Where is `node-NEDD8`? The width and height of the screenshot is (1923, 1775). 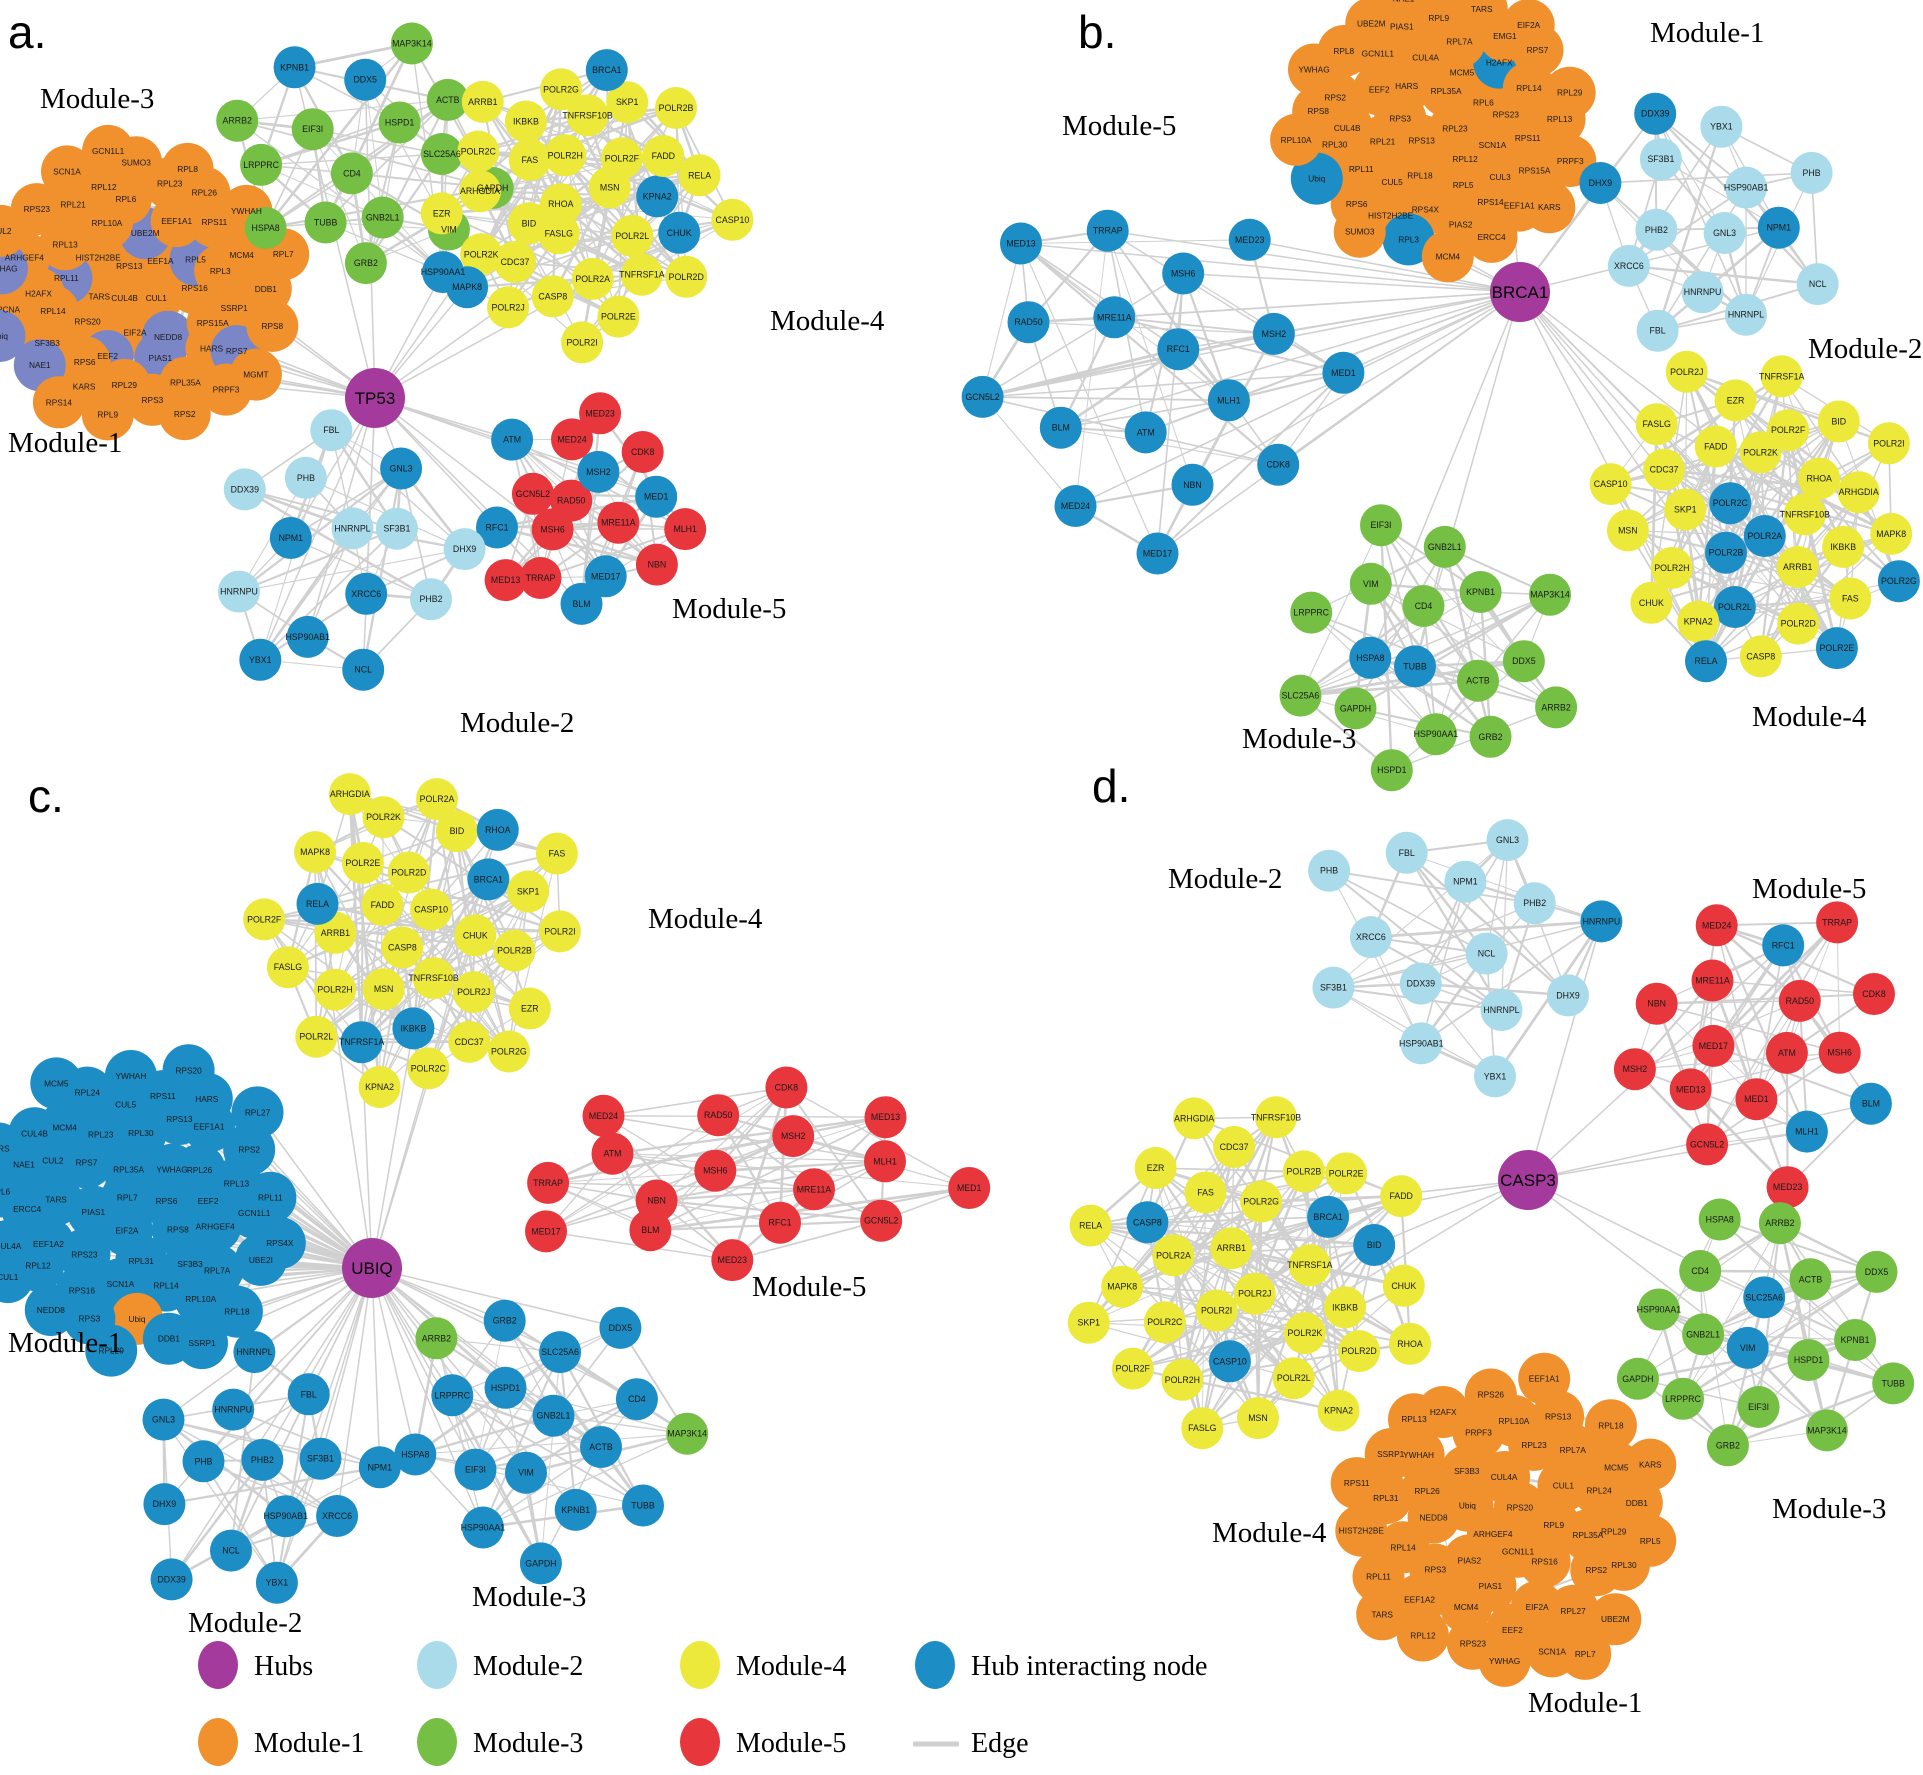
node-NEDD8 is located at coordinates (50, 1310).